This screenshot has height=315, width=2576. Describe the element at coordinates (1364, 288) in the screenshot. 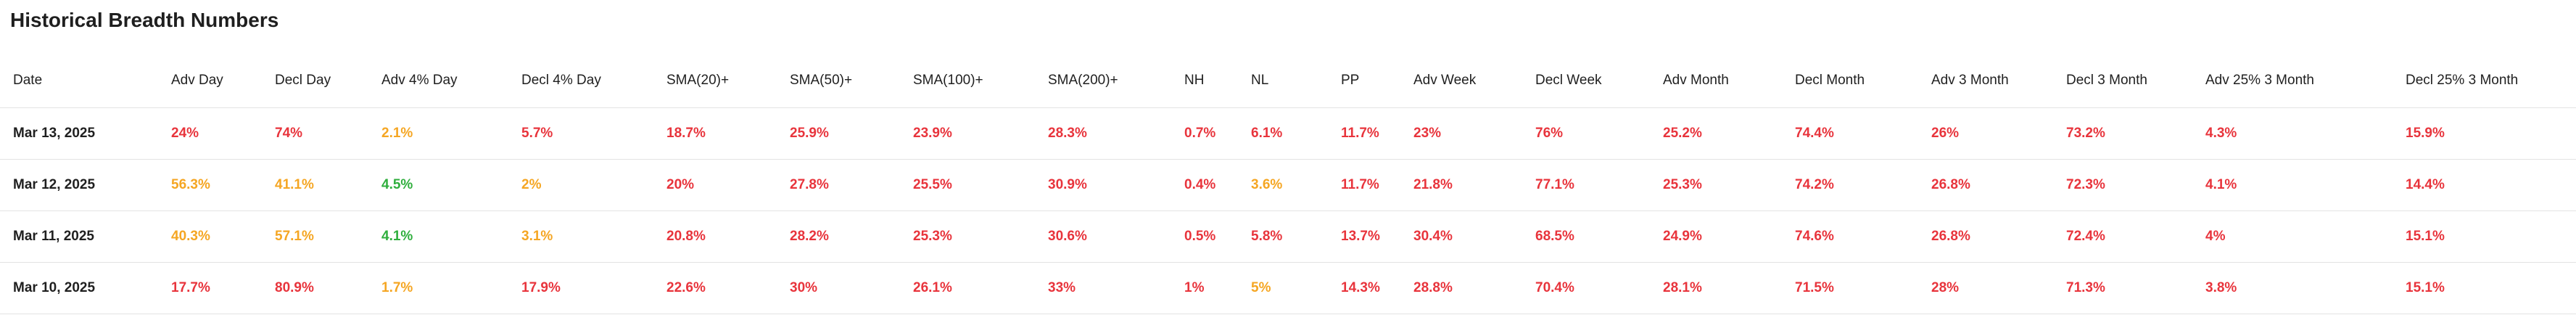

I see `value-cell: 14.3%` at that location.